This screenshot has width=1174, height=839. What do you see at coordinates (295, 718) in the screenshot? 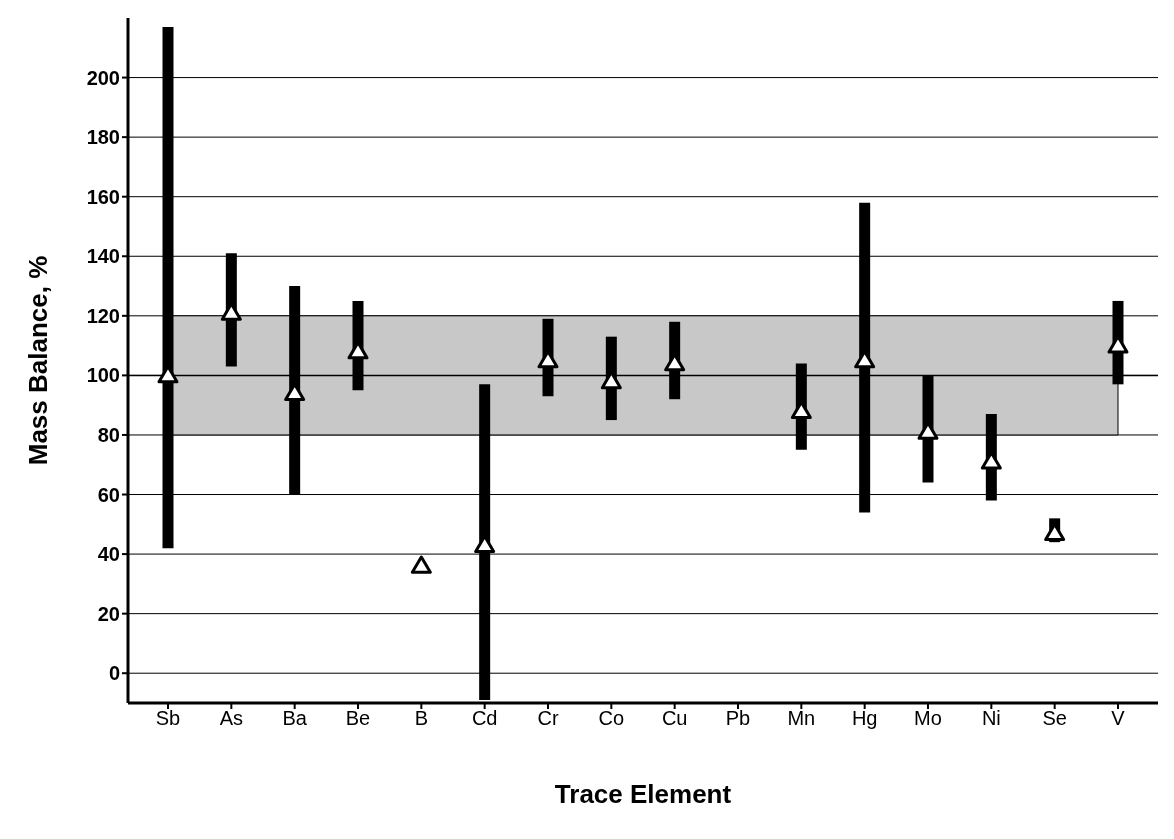
I see `x-tick-label: Ba` at bounding box center [295, 718].